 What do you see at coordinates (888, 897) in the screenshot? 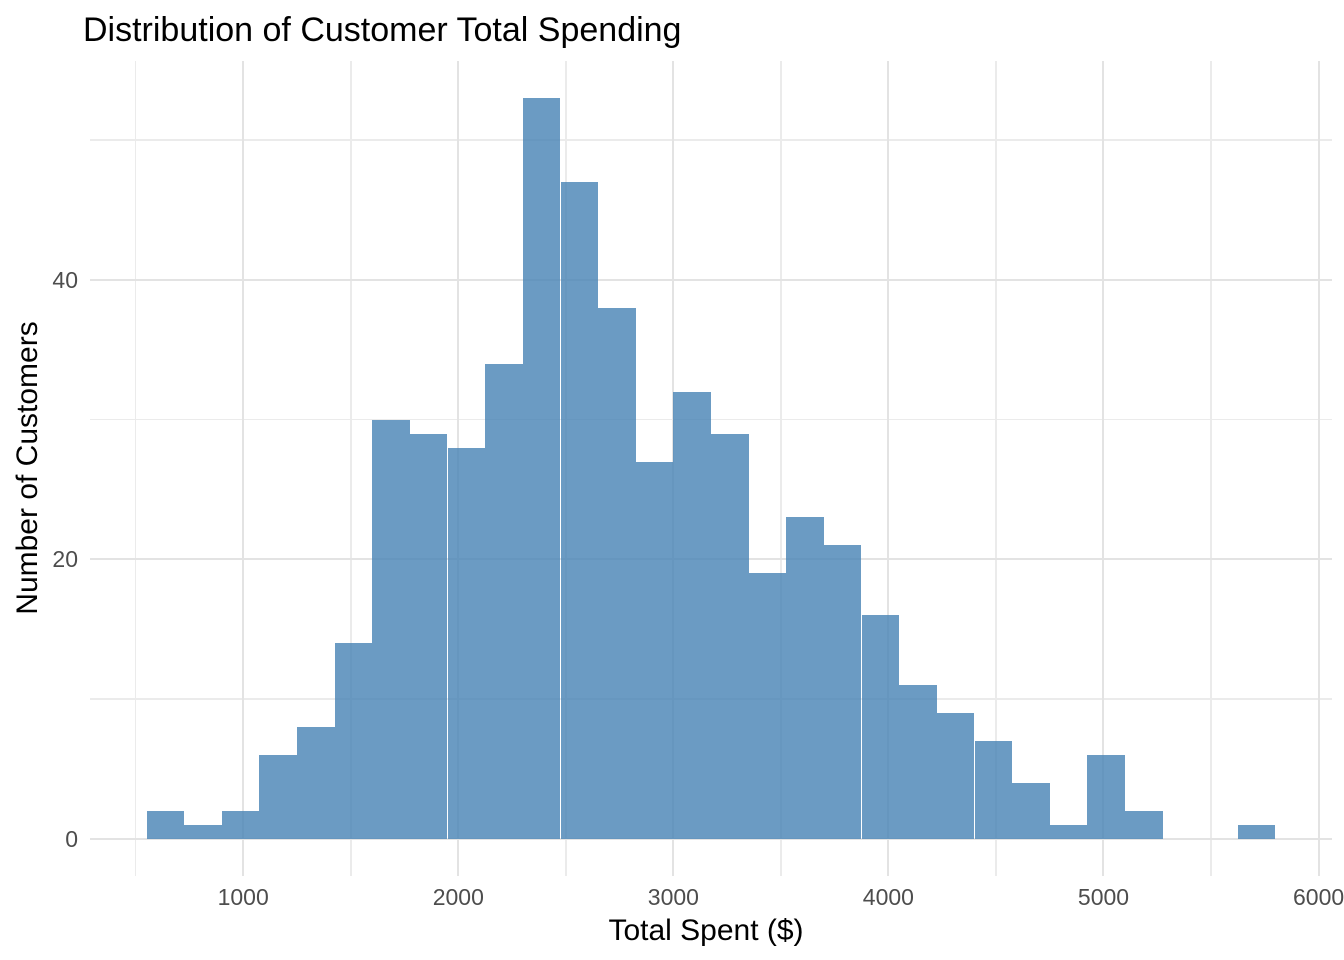
I see `x-tick-label: 4000` at bounding box center [888, 897].